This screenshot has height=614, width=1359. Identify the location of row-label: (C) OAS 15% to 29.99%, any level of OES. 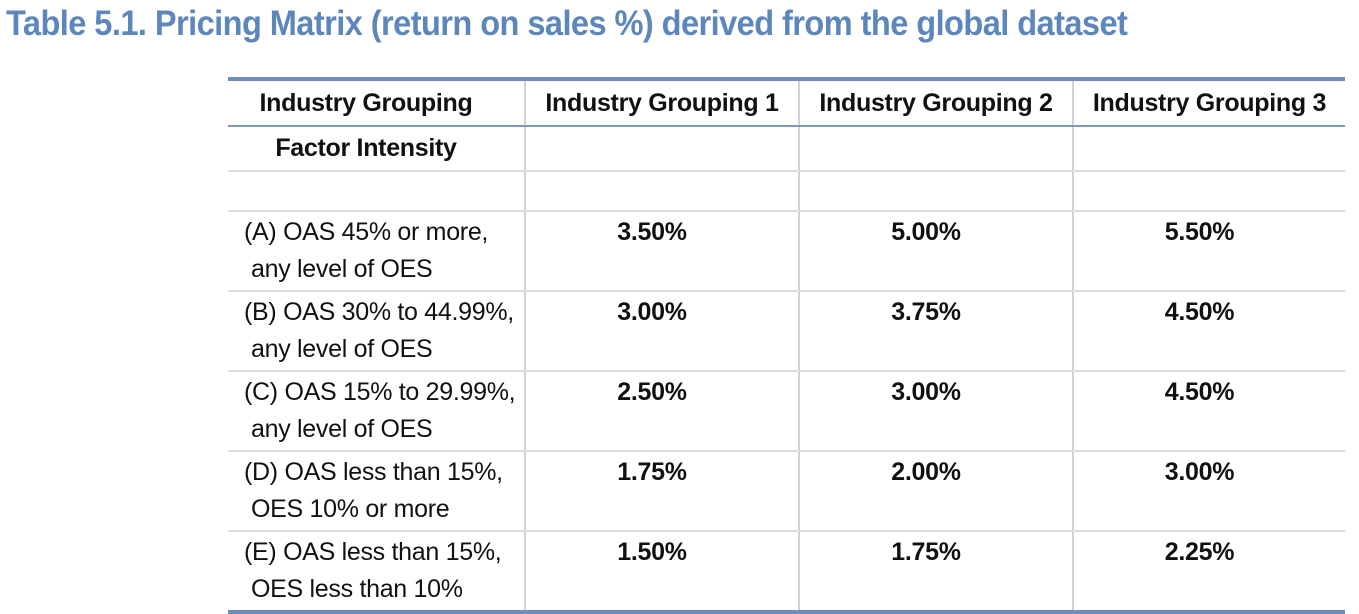
(376, 411).